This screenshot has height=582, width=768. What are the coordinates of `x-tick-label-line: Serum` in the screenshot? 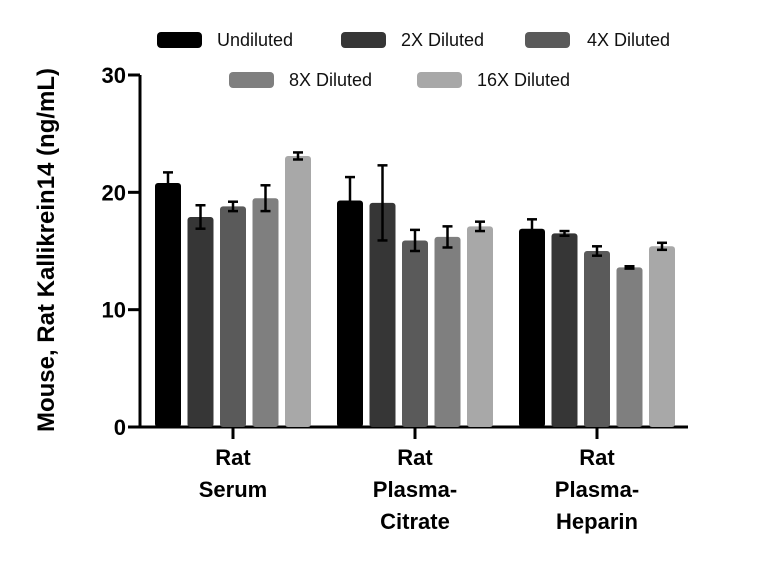 It's located at (233, 489).